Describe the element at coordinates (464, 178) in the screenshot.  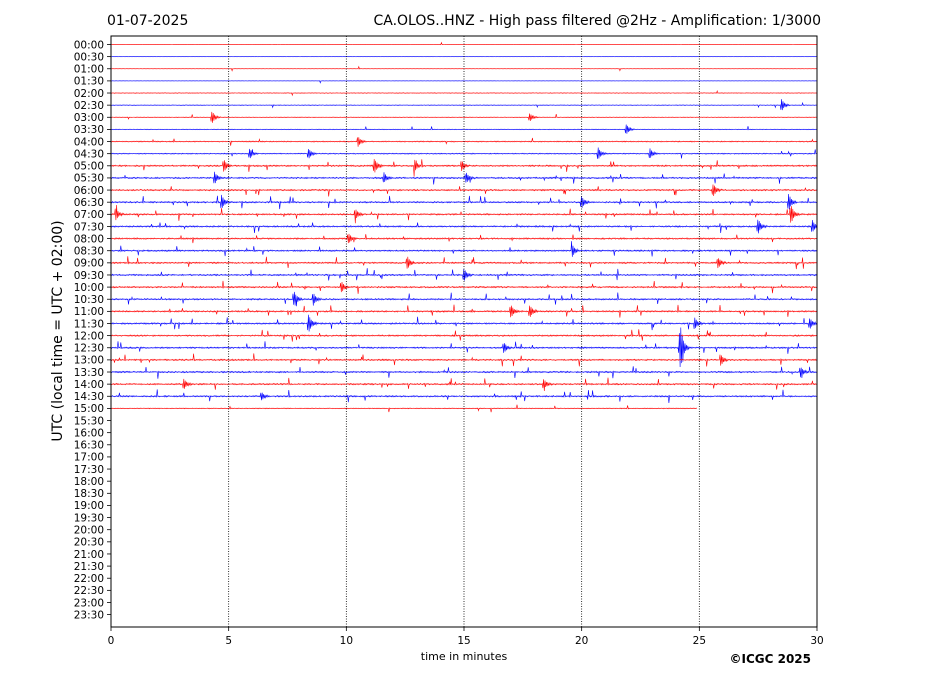
I see `trace-05:30` at that location.